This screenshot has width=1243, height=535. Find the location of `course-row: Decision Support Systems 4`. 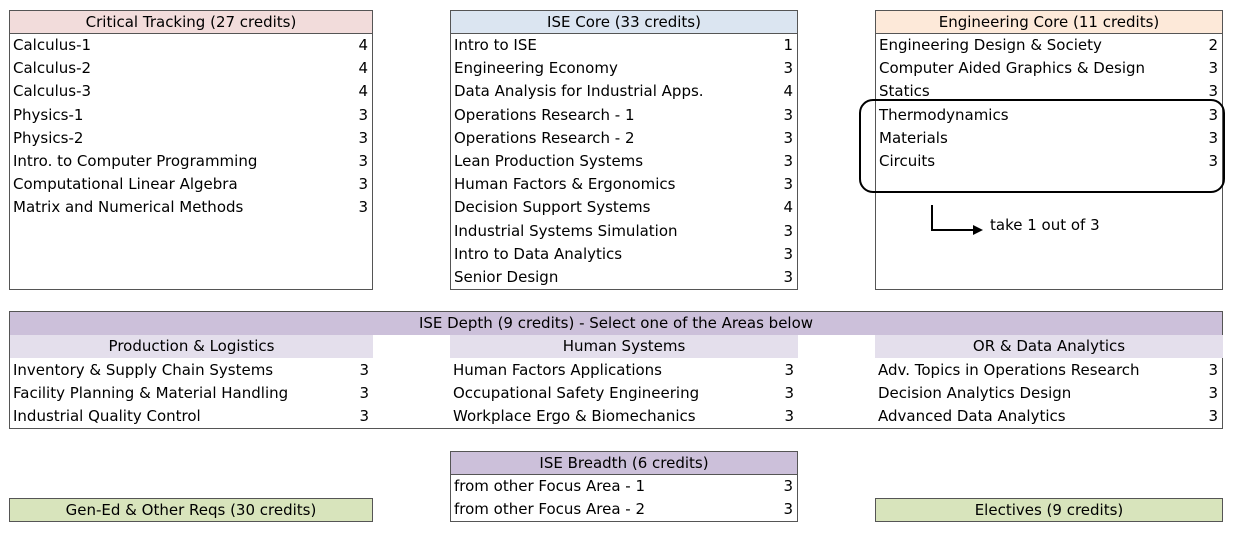

course-row: Decision Support Systems 4 is located at coordinates (624, 207).